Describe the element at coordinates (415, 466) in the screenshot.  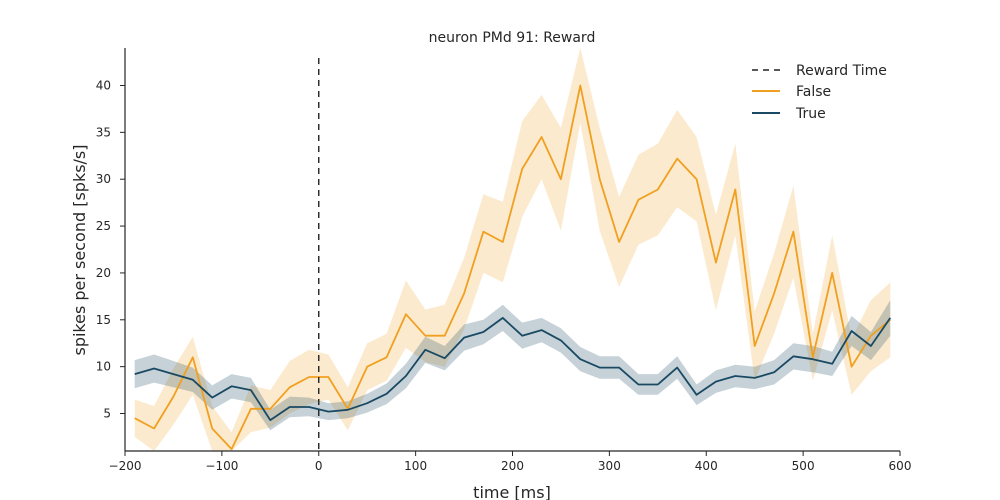
I see `x-tick-label: 100` at that location.